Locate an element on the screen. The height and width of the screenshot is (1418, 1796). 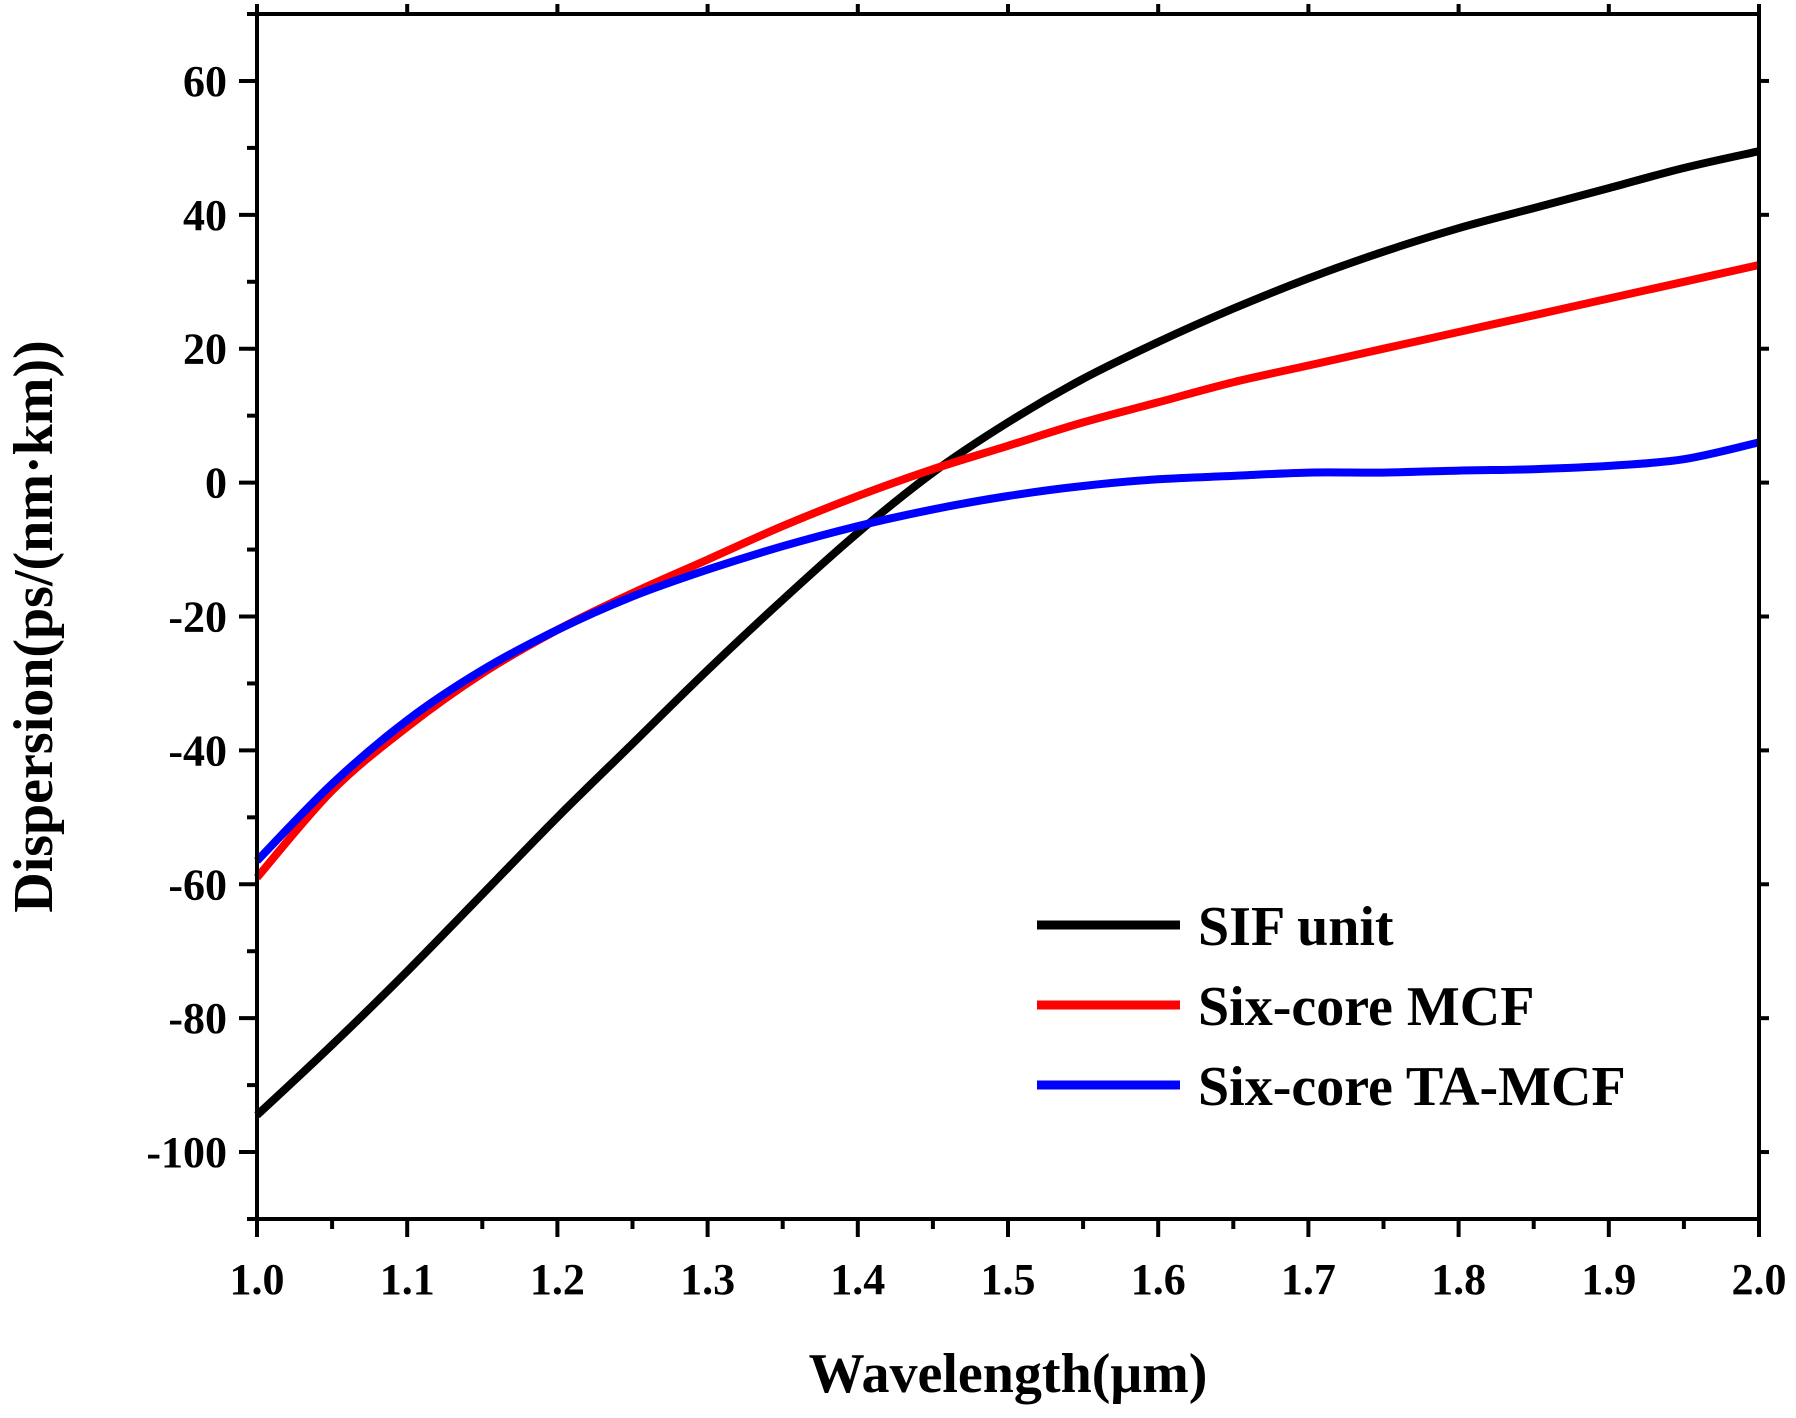
y-tick-label: -20 is located at coordinates (197, 617).